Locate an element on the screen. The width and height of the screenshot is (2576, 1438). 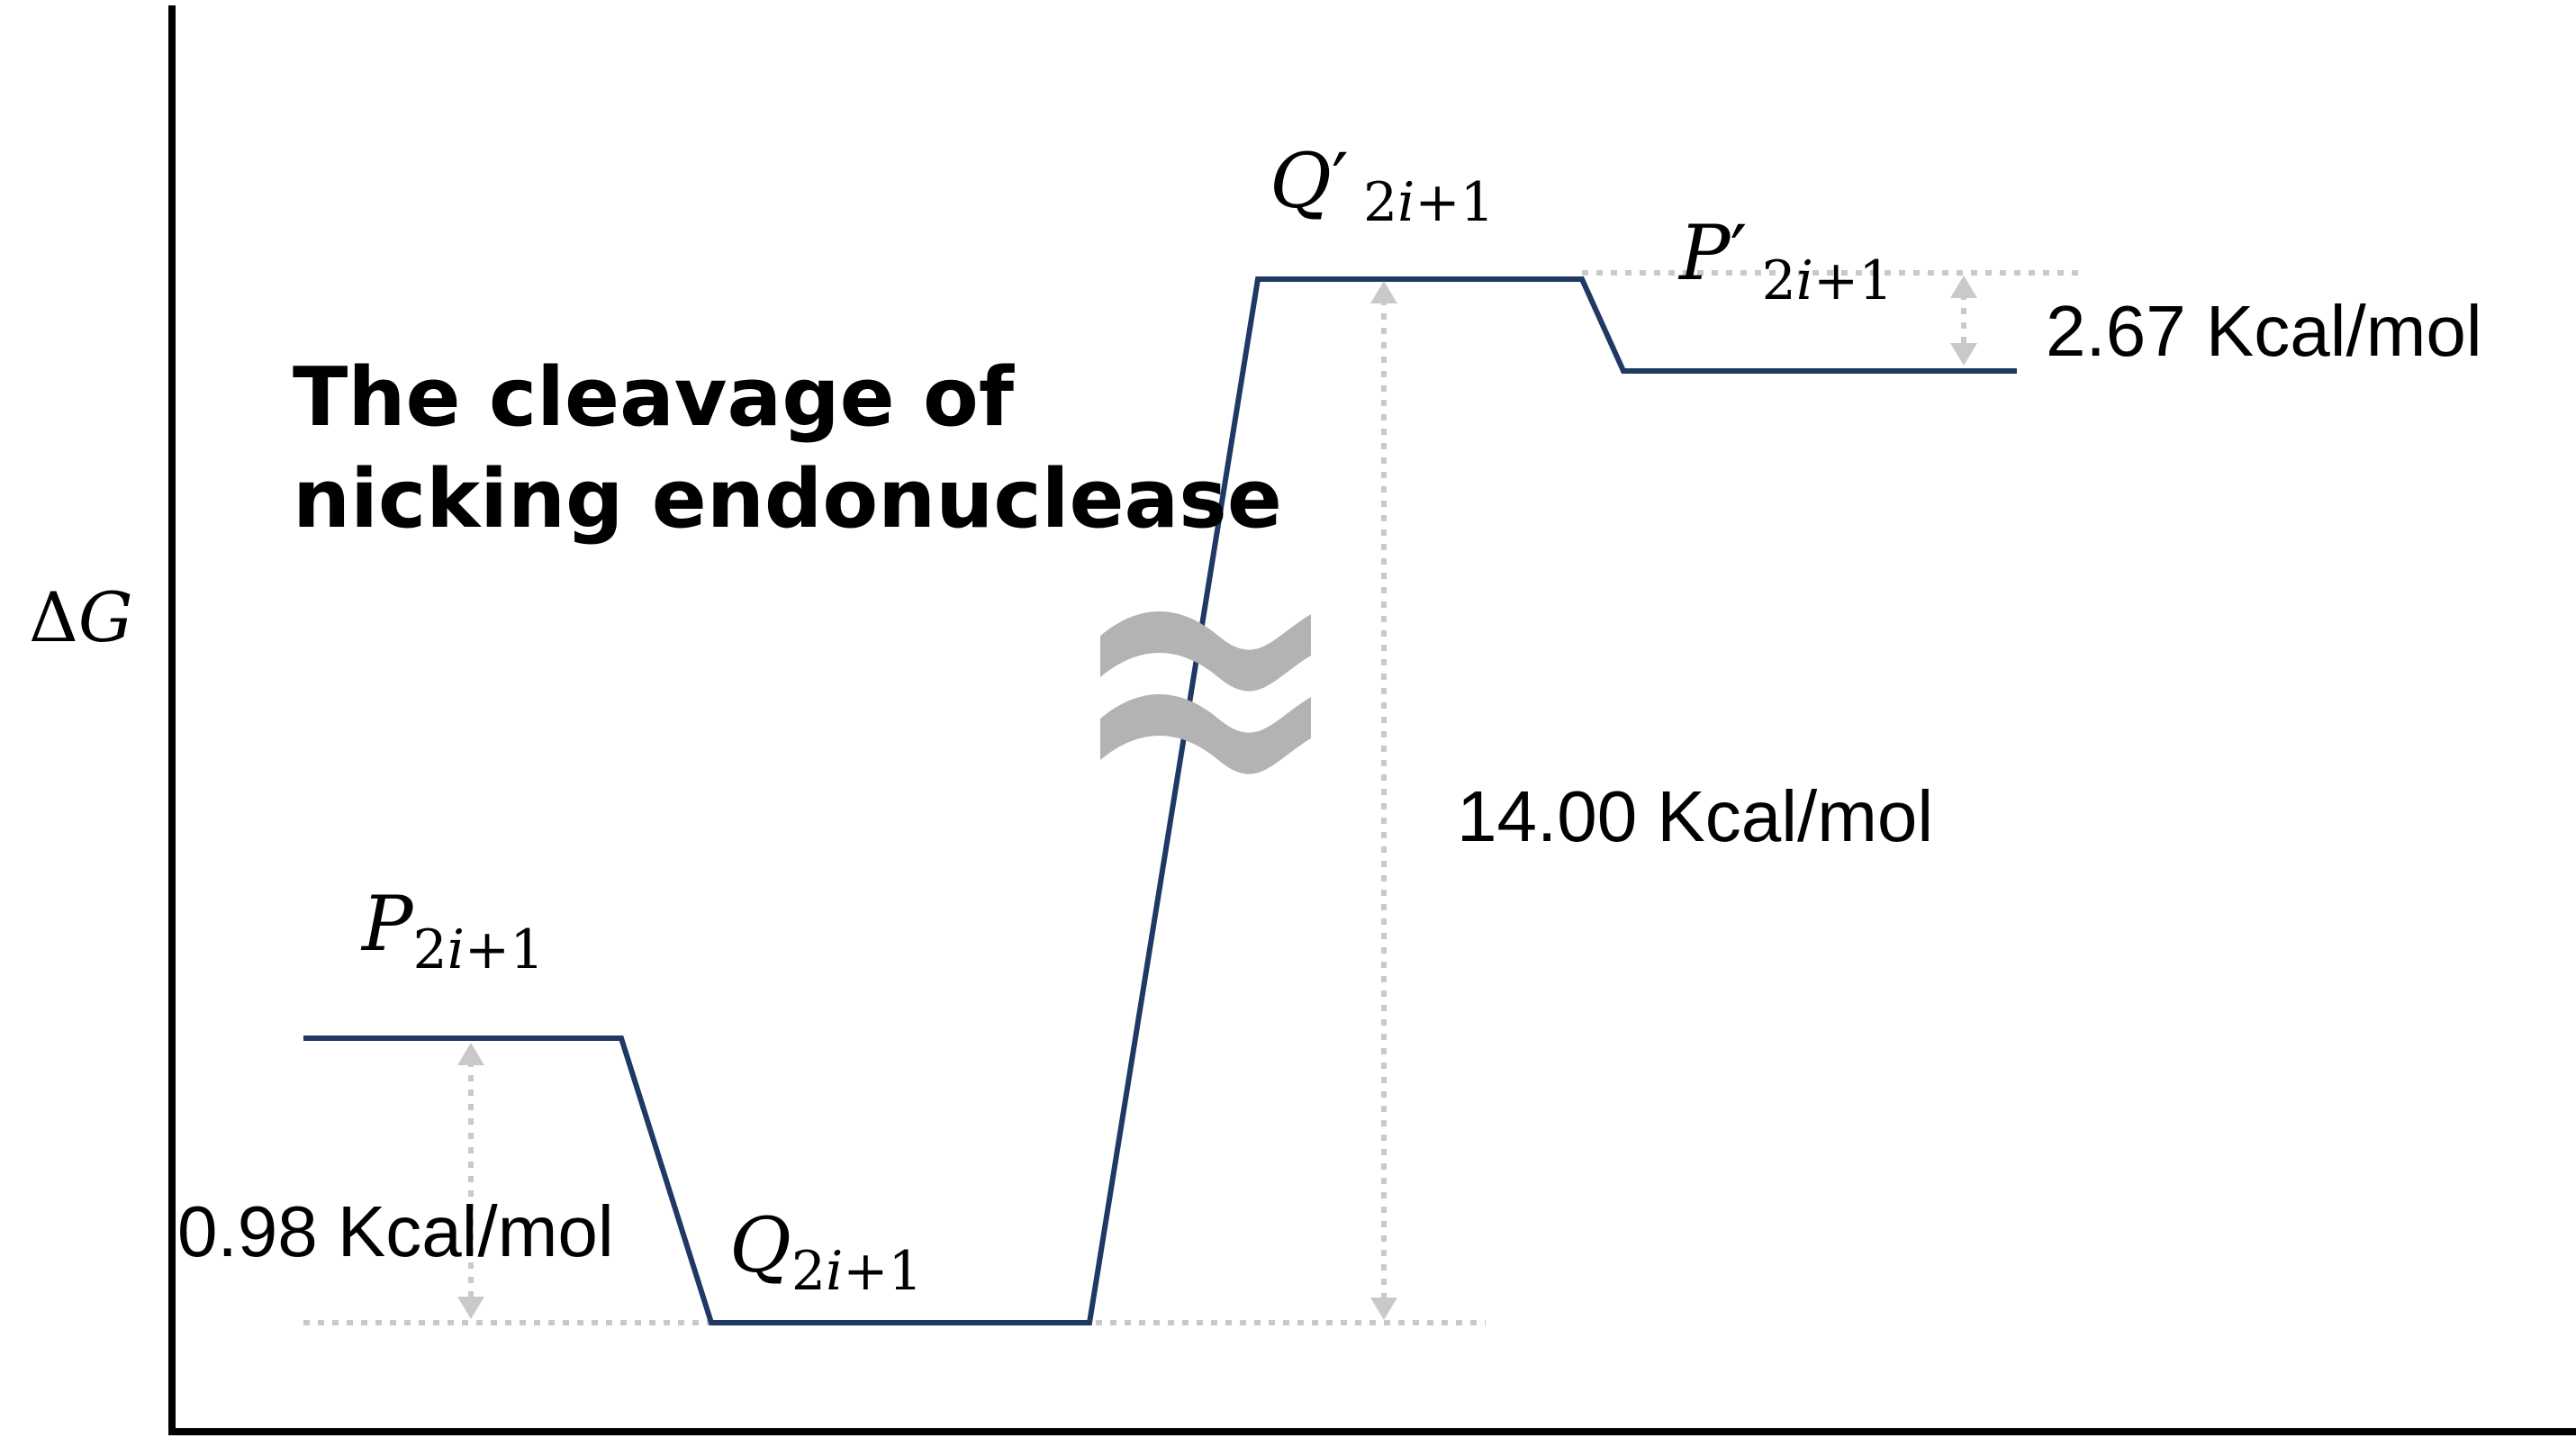
energy-label-q-to-q-prime: 14.00 Kcal/mol is located at coordinates (1695, 816).